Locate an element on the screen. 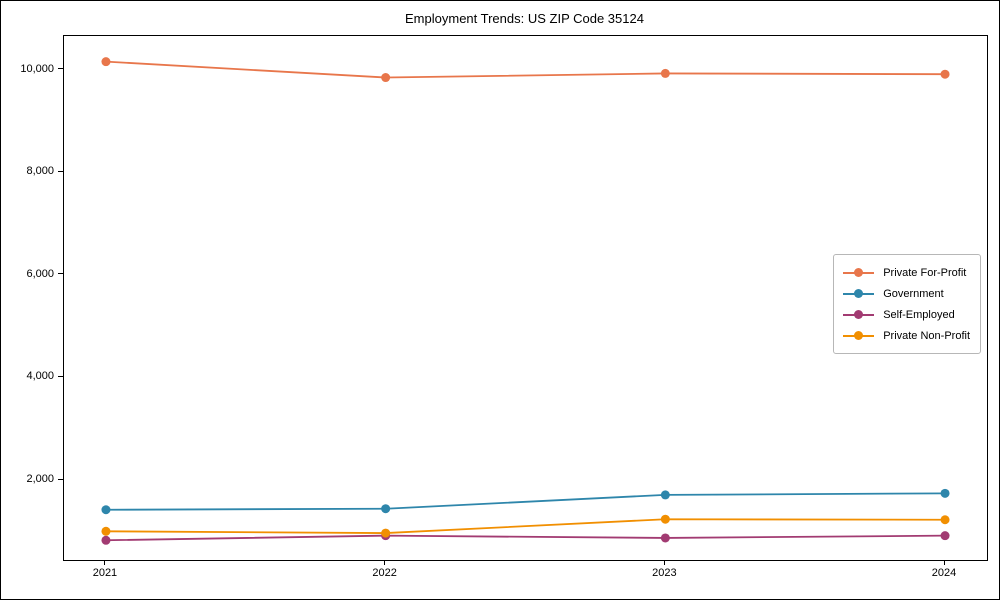 Image resolution: width=1000 pixels, height=600 pixels. y-tick-label: 2,000 is located at coordinates (40, 479).